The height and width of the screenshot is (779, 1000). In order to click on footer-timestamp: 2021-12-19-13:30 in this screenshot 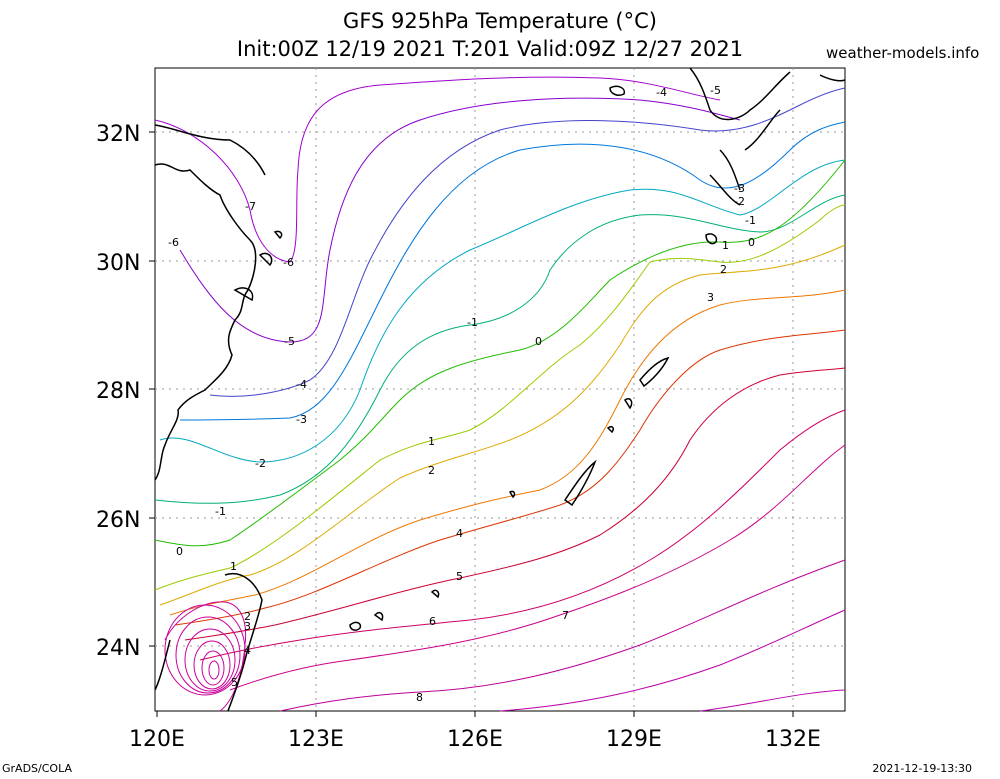, I will do `click(922, 768)`.